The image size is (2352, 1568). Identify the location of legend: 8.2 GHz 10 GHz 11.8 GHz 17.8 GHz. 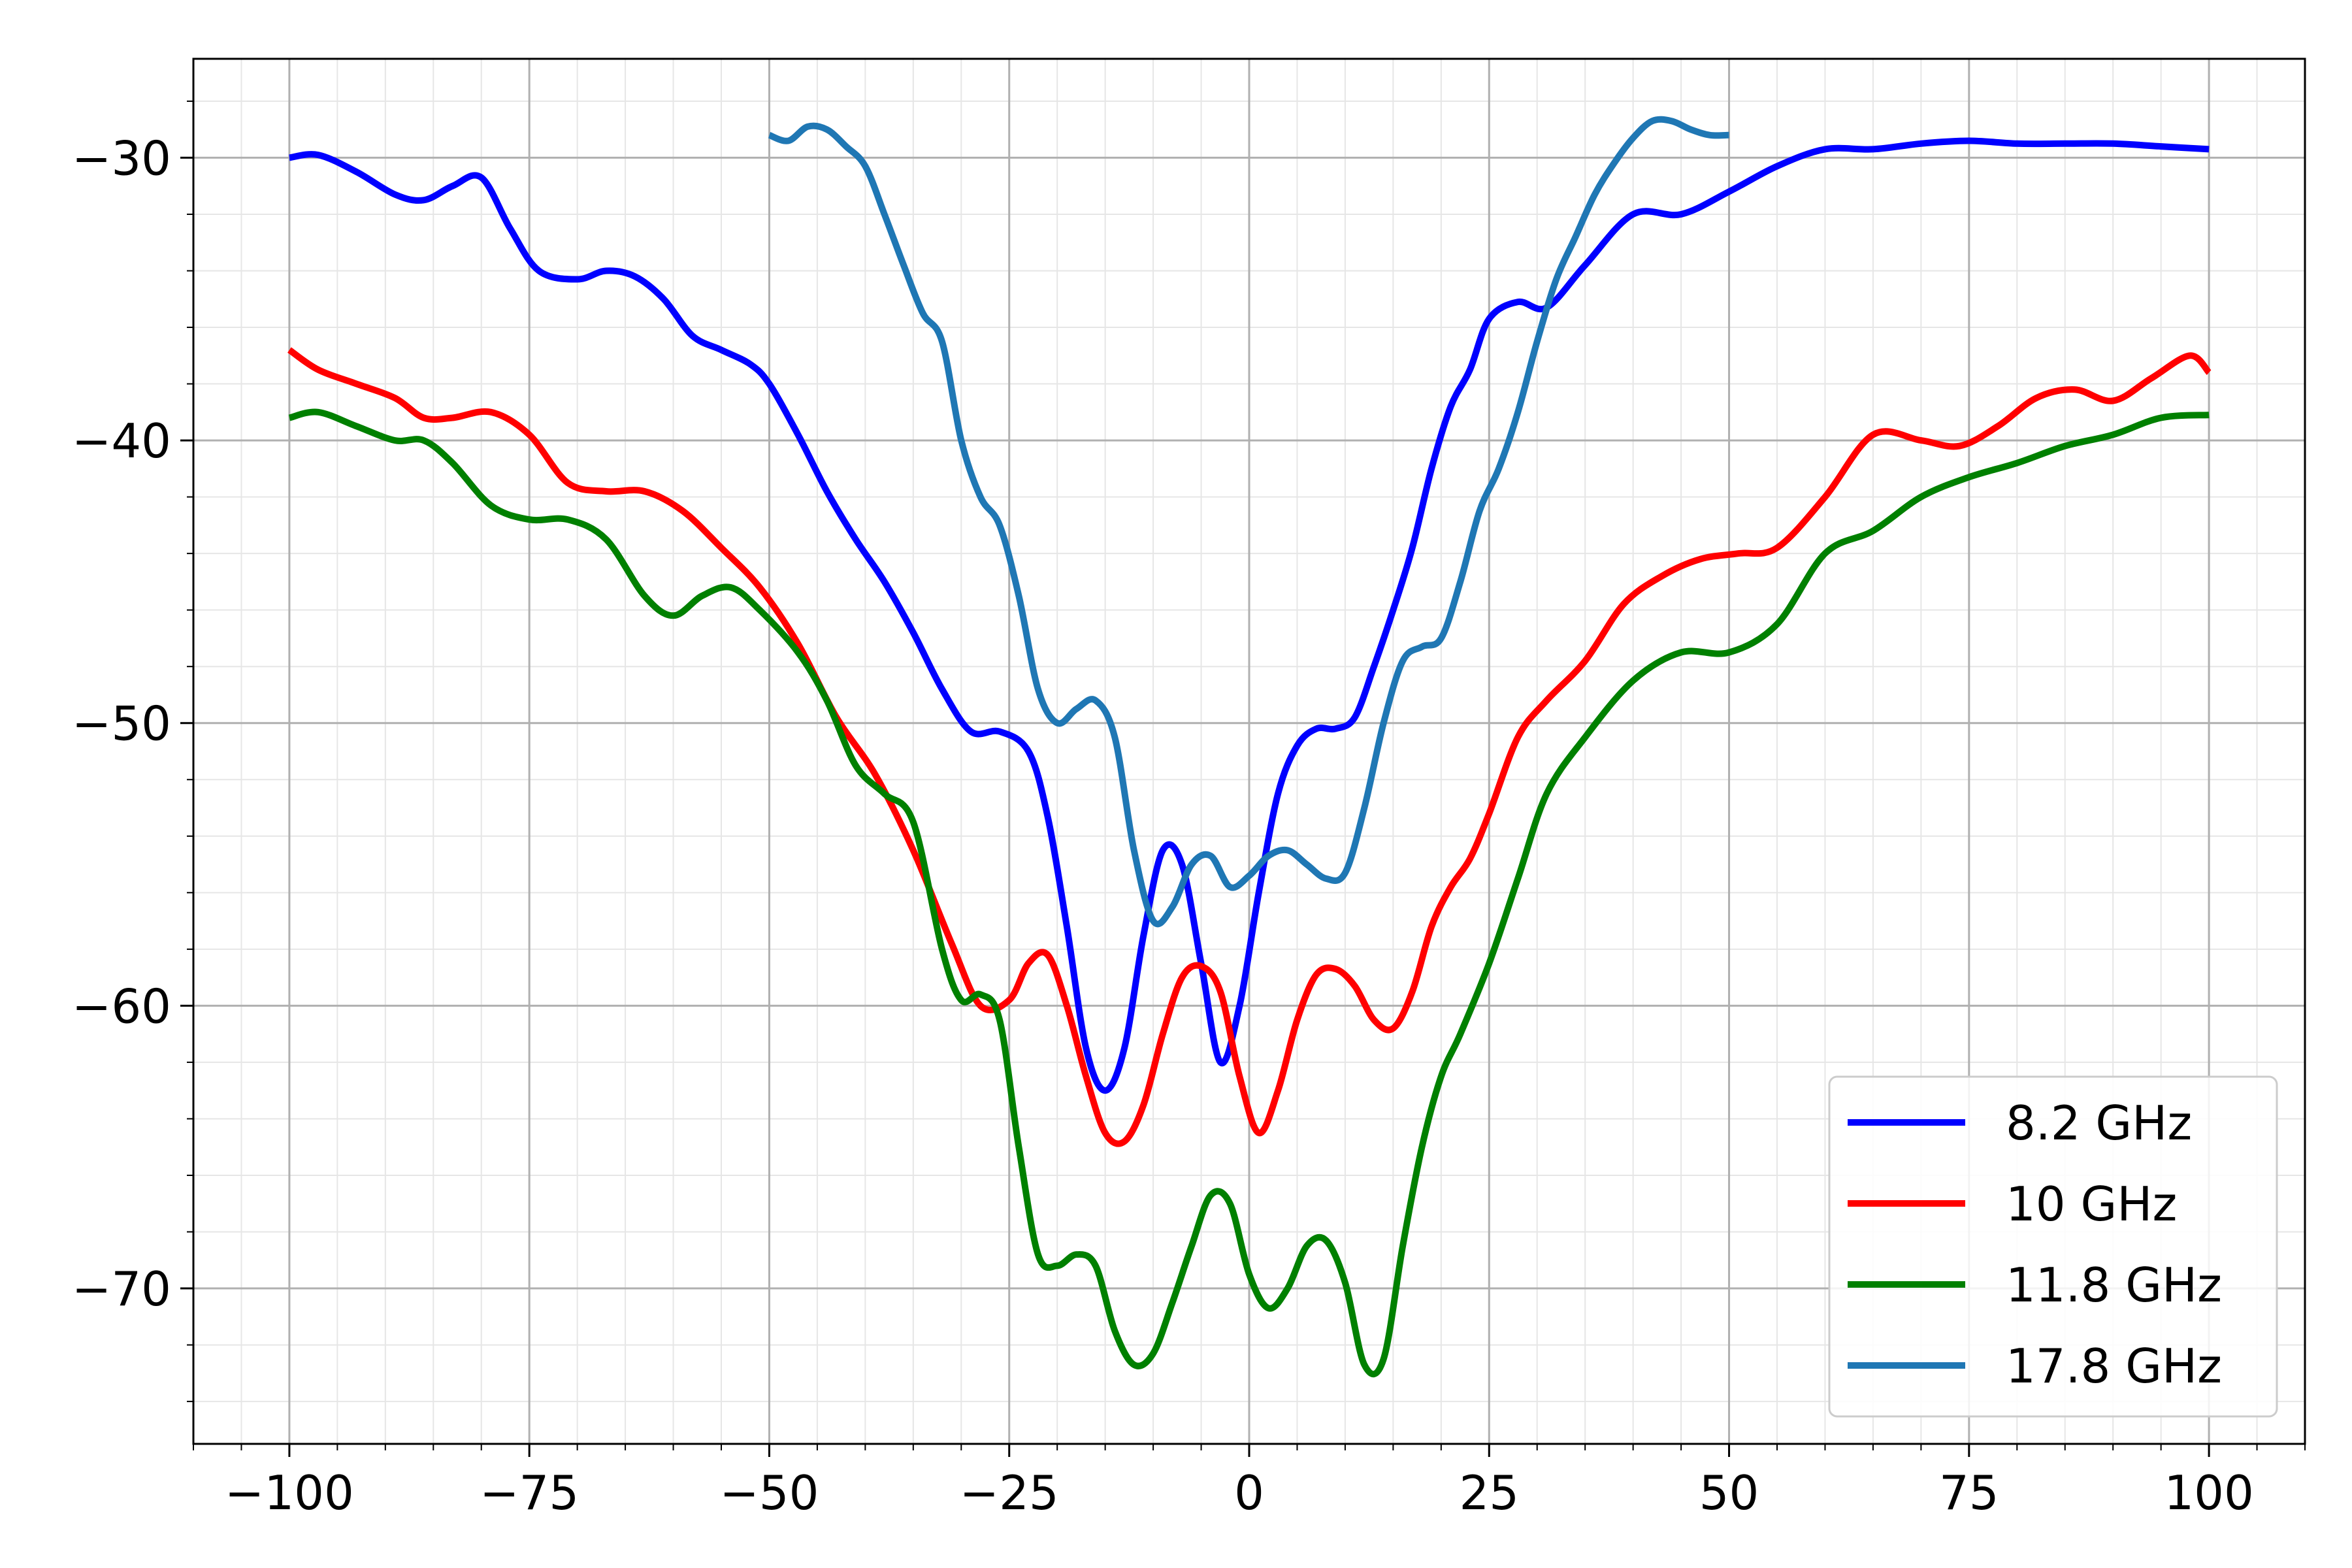
(2053, 1246).